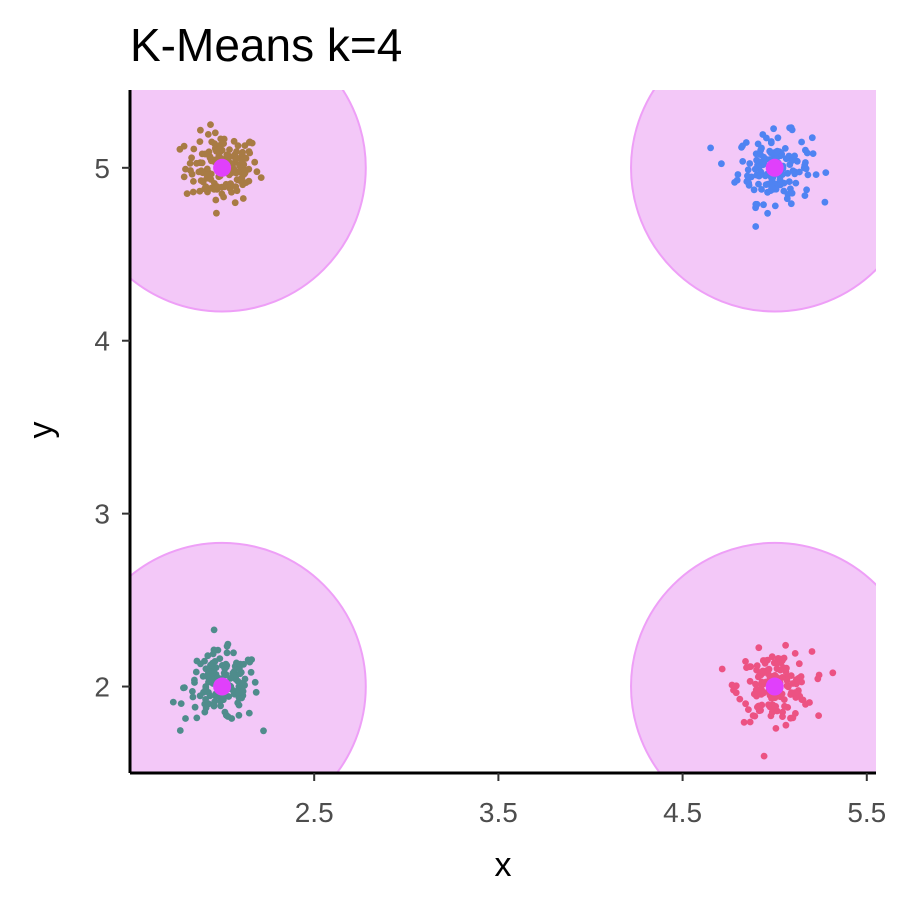 This screenshot has width=900, height=900. I want to click on x-tick-label: 2.5, so click(314, 812).